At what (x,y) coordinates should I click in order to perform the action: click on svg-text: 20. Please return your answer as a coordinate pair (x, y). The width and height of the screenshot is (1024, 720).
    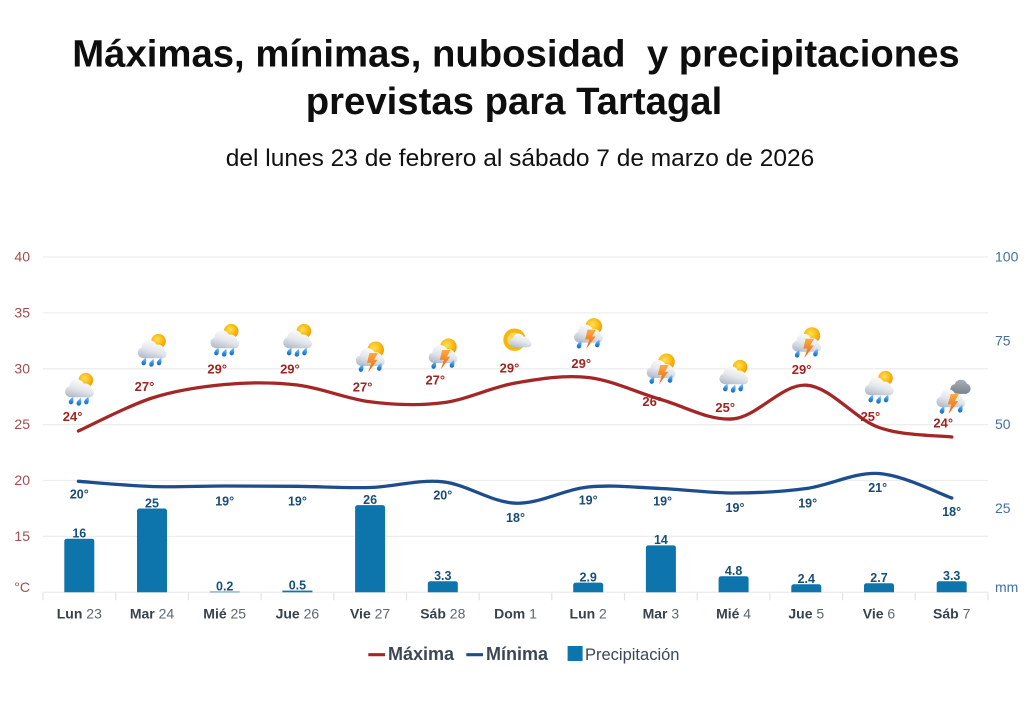
    Looking at the image, I should click on (22, 480).